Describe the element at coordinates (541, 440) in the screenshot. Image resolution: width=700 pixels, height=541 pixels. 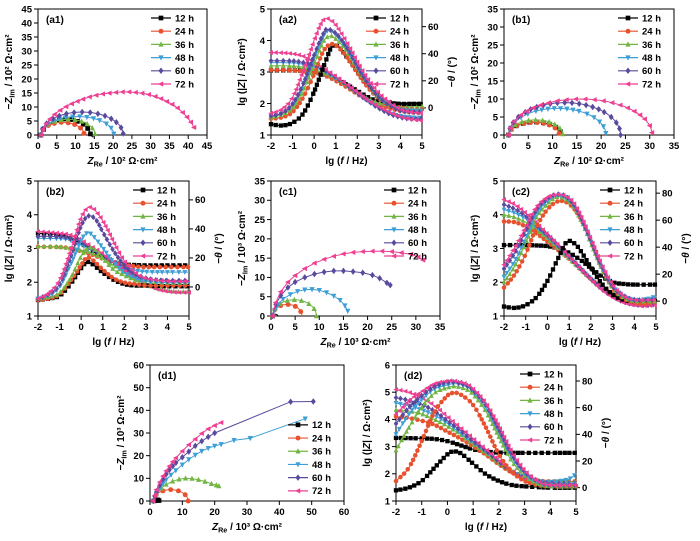
I see `legend-item-72h: 72 h` at that location.